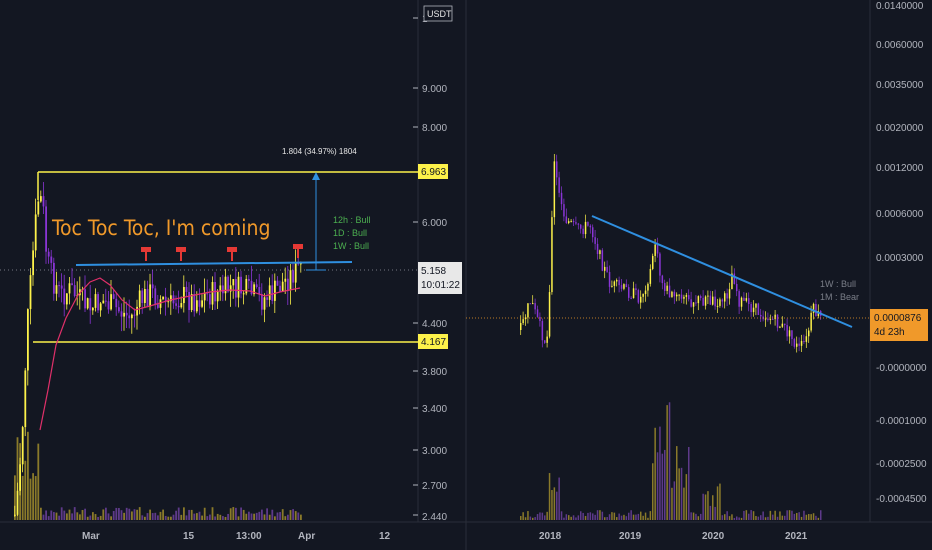 Image resolution: width=932 pixels, height=550 pixels. I want to click on y-tick: 0.0003000, so click(900, 258).